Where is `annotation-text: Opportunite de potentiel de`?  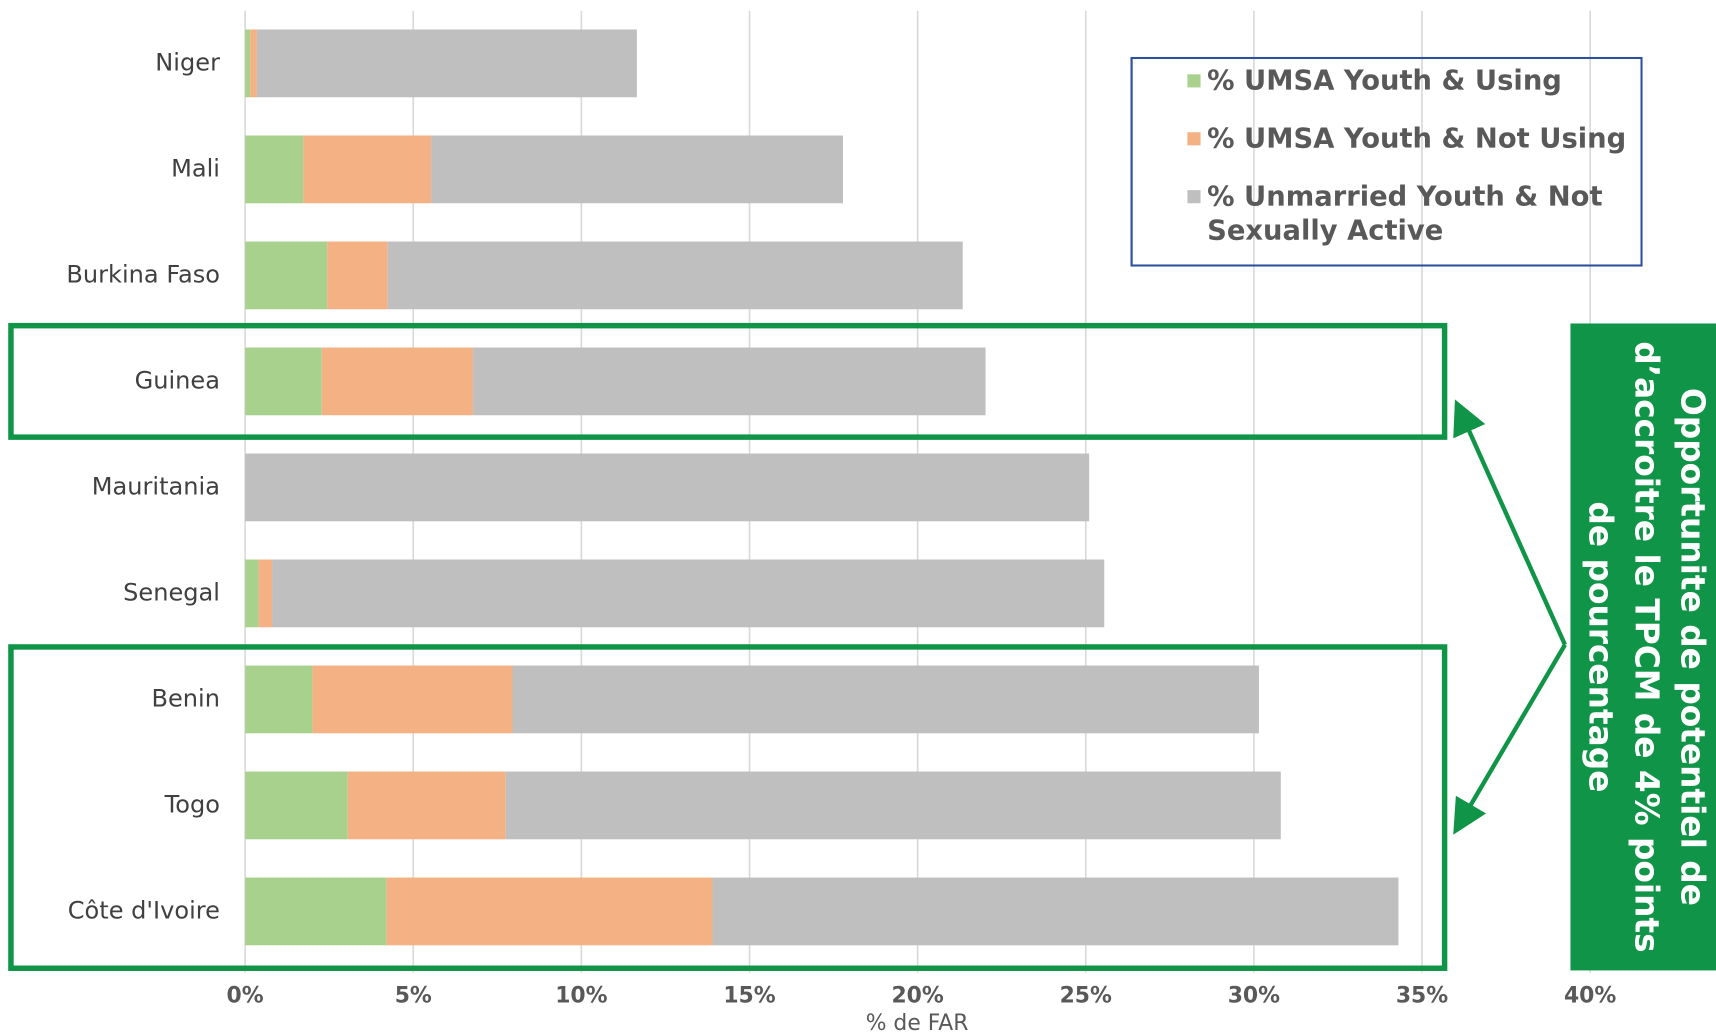 annotation-text: Opportunite de potentiel de is located at coordinates (1692, 647).